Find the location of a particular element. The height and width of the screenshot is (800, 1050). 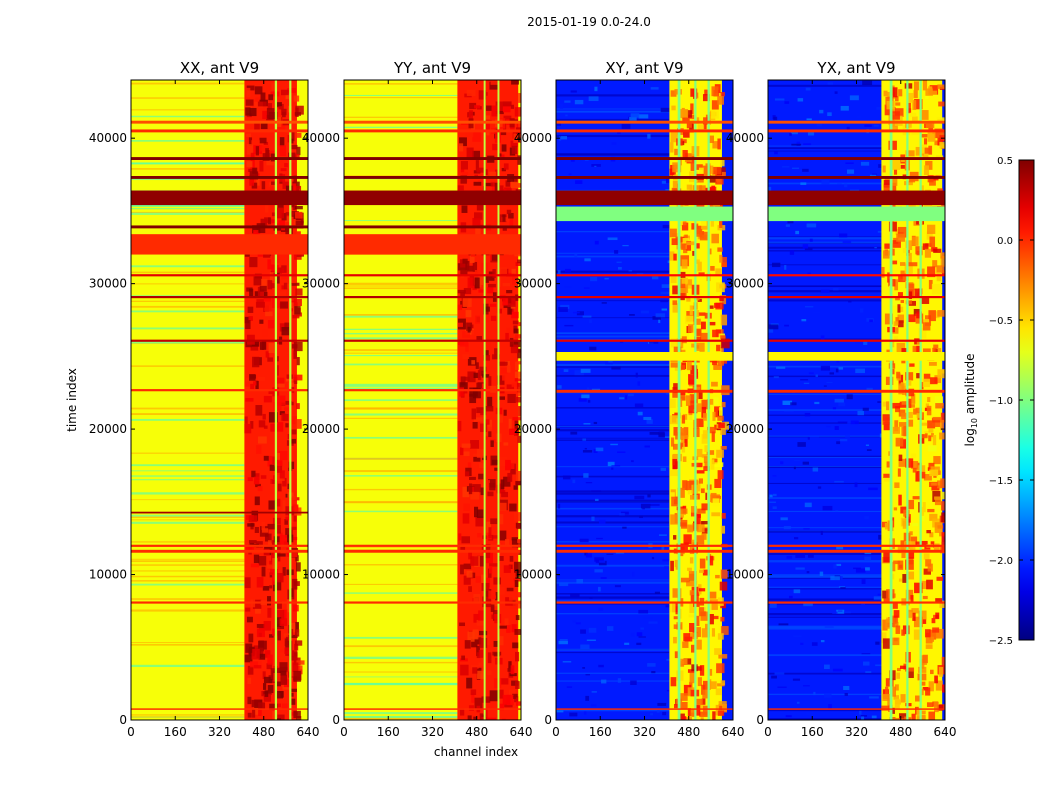

panel-title: YY, ant V9 is located at coordinates (432, 68).